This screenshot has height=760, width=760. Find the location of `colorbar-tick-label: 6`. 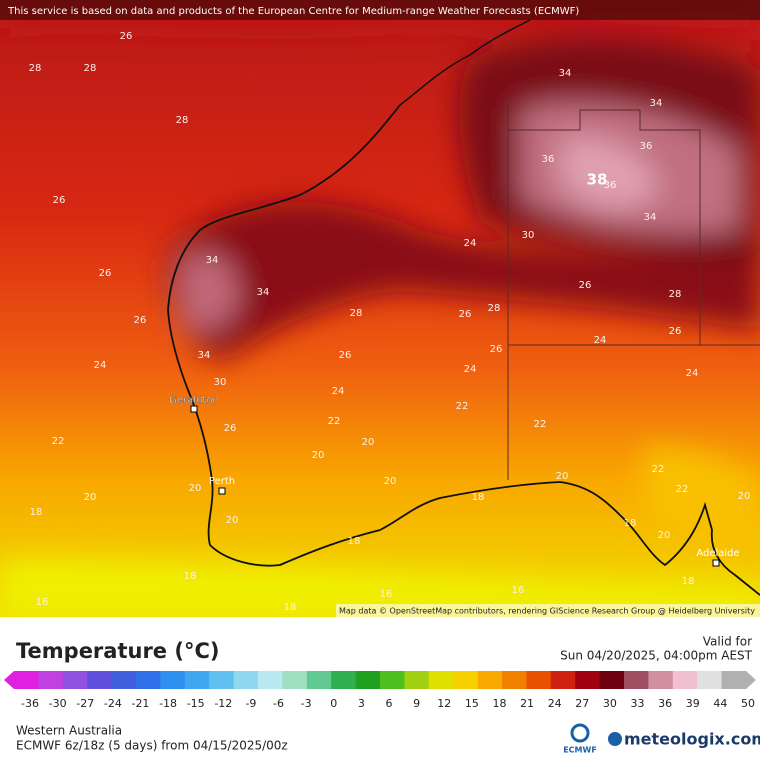

colorbar-tick-label: 6 is located at coordinates (389, 703).